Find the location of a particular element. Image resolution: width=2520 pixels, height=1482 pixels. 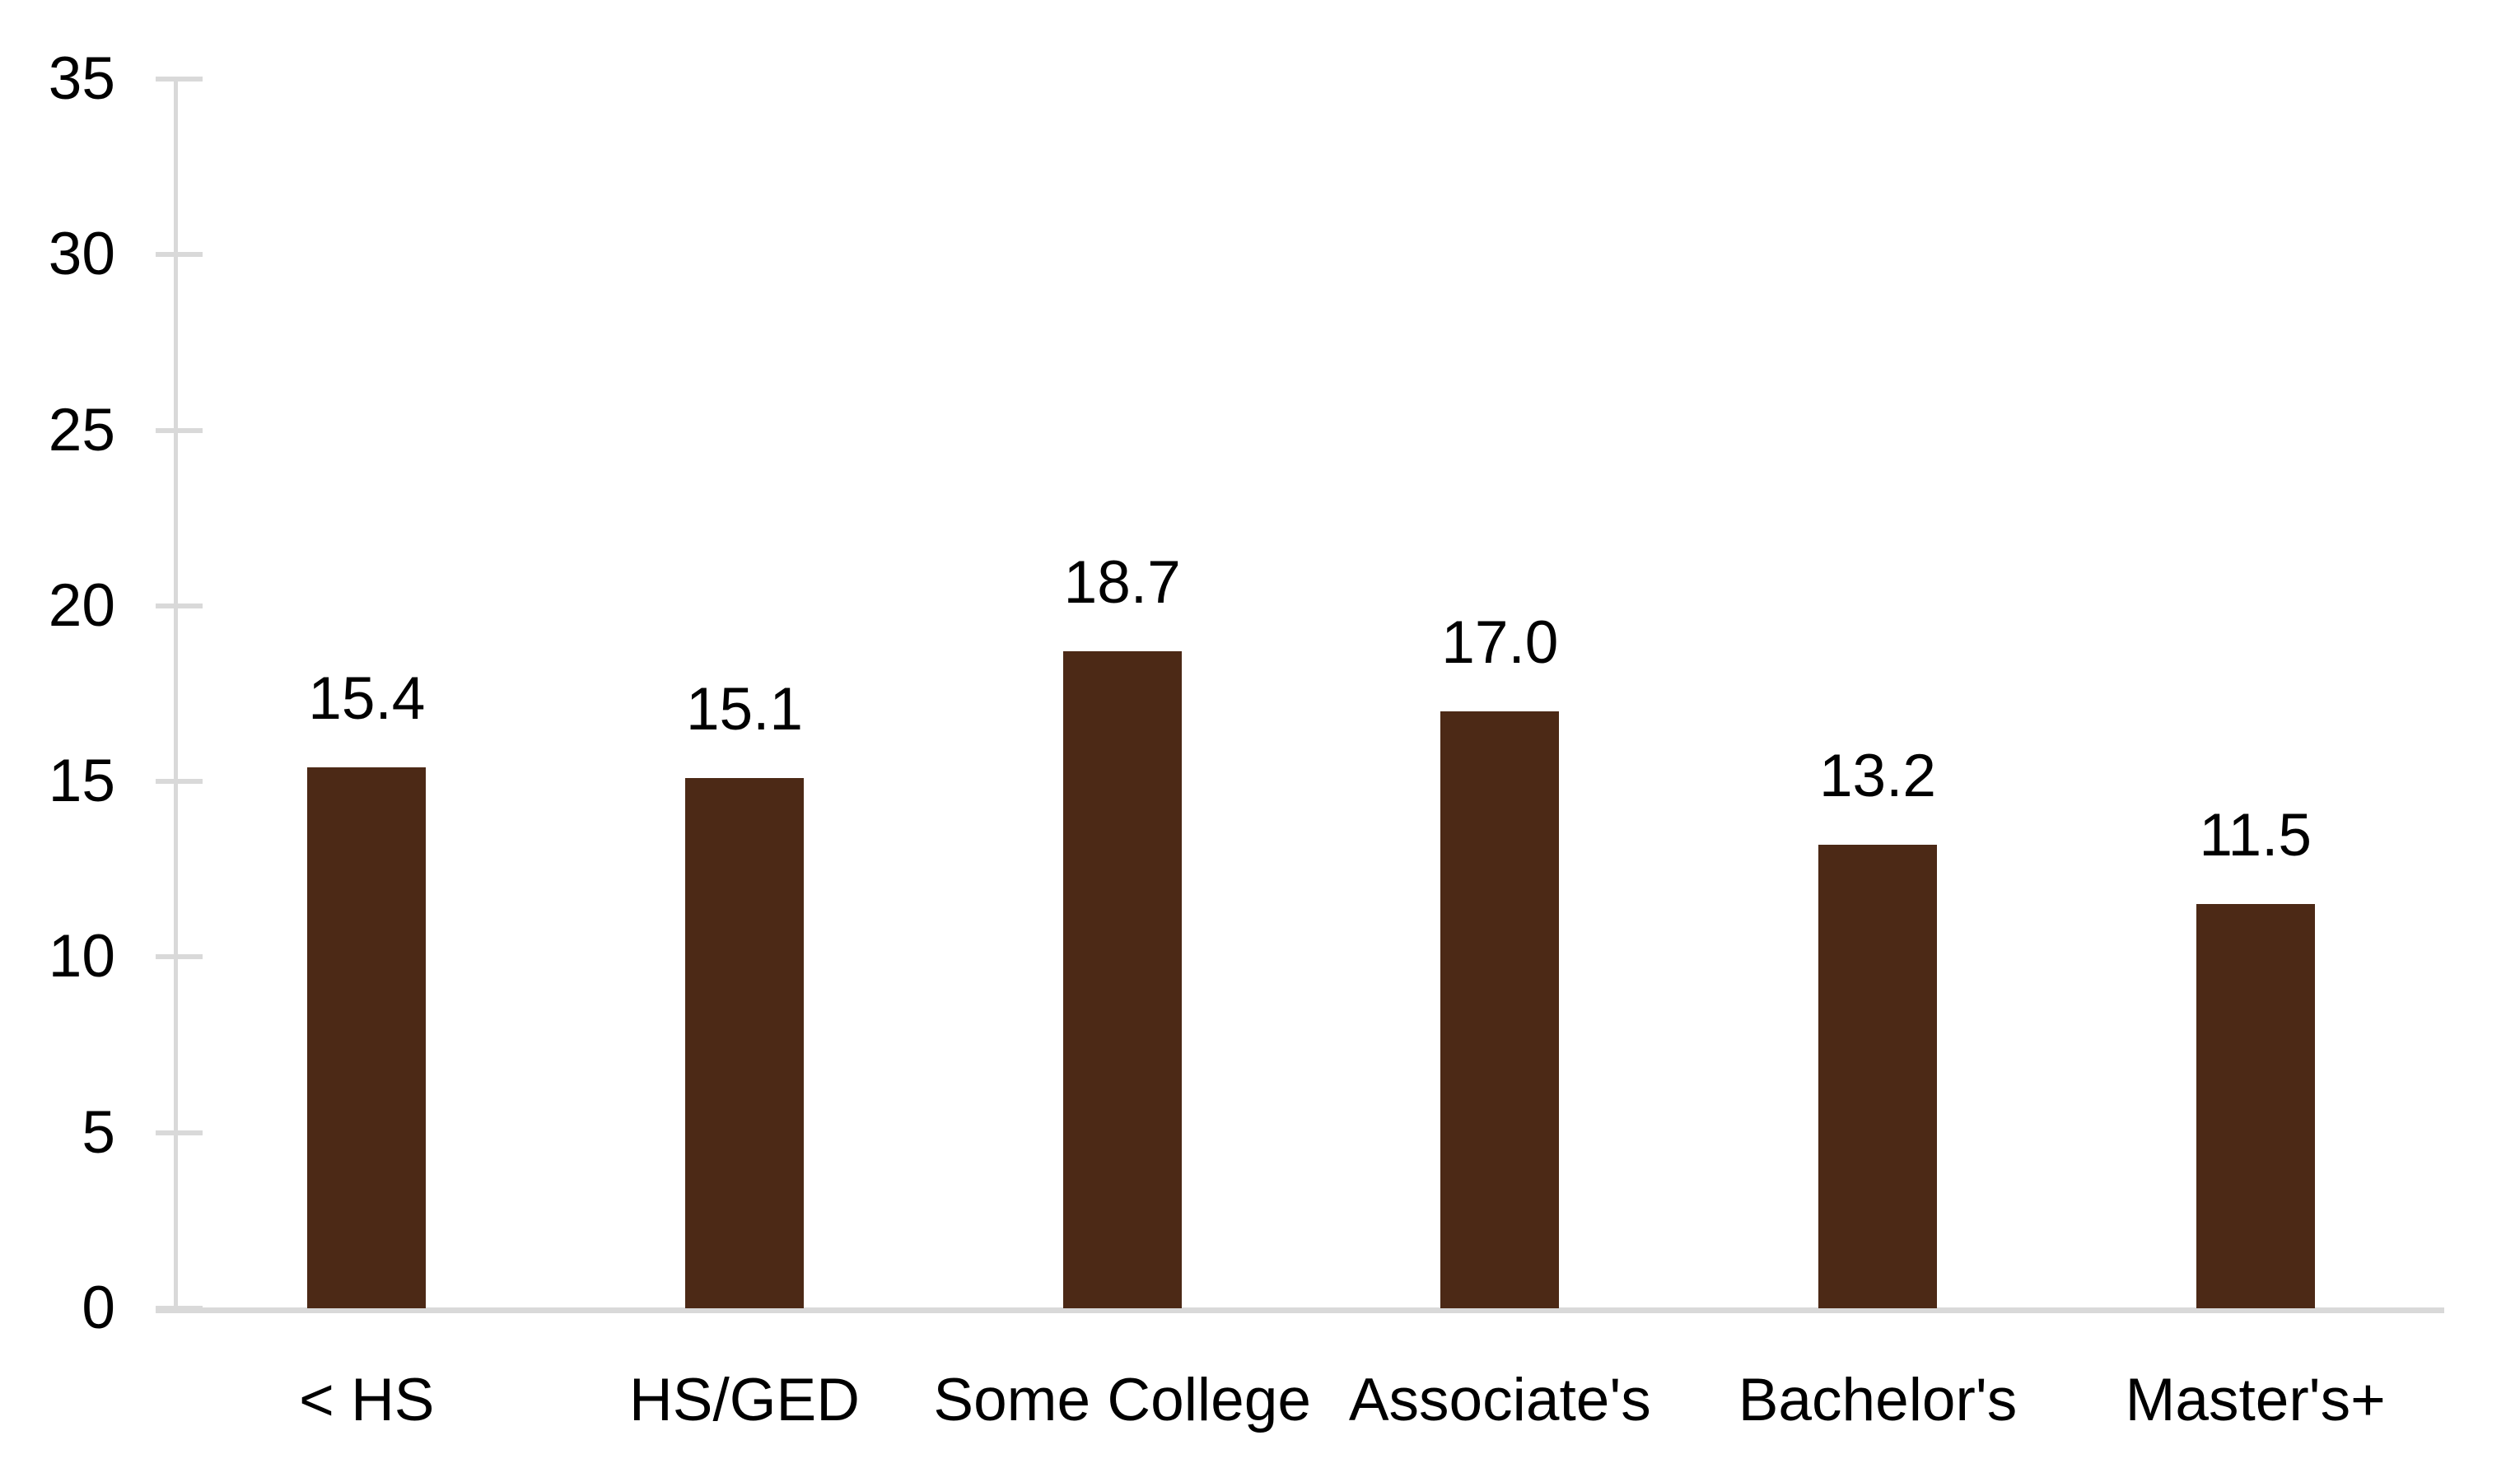

y-axis-tick-label: 0 is located at coordinates (98, 1308).